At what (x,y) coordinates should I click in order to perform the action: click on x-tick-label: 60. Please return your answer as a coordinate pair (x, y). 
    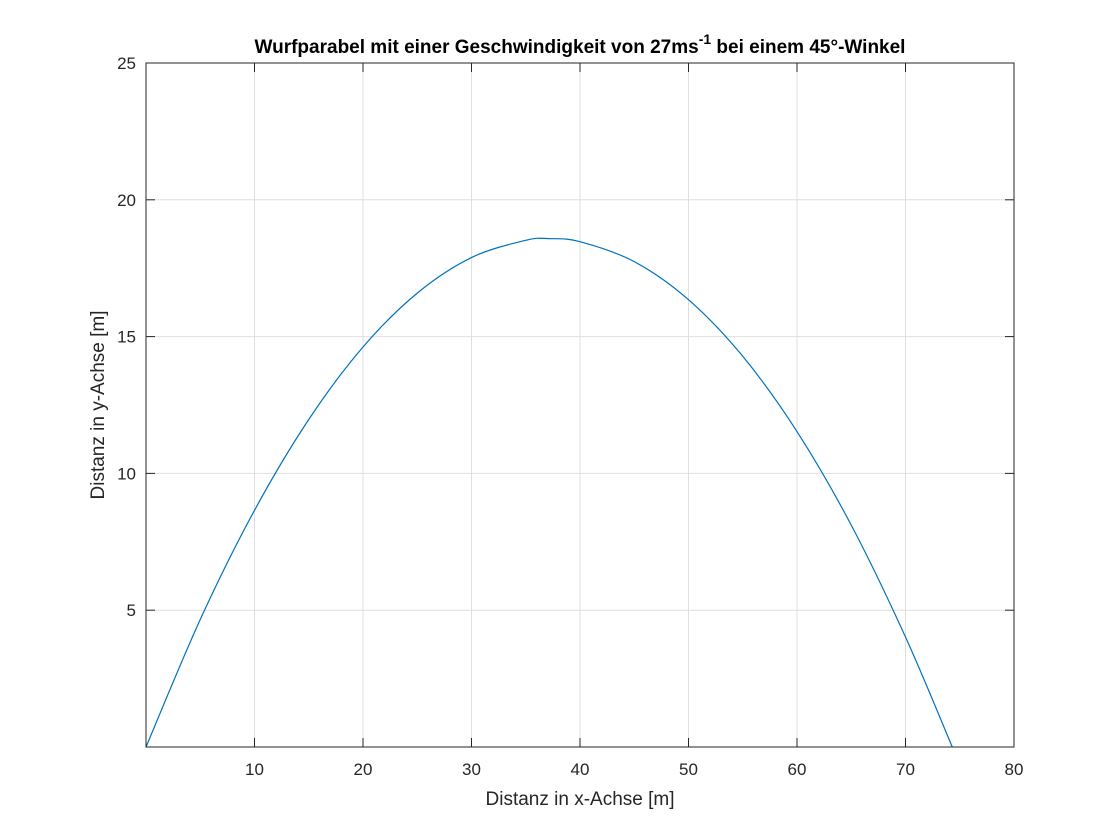
    Looking at the image, I should click on (797, 769).